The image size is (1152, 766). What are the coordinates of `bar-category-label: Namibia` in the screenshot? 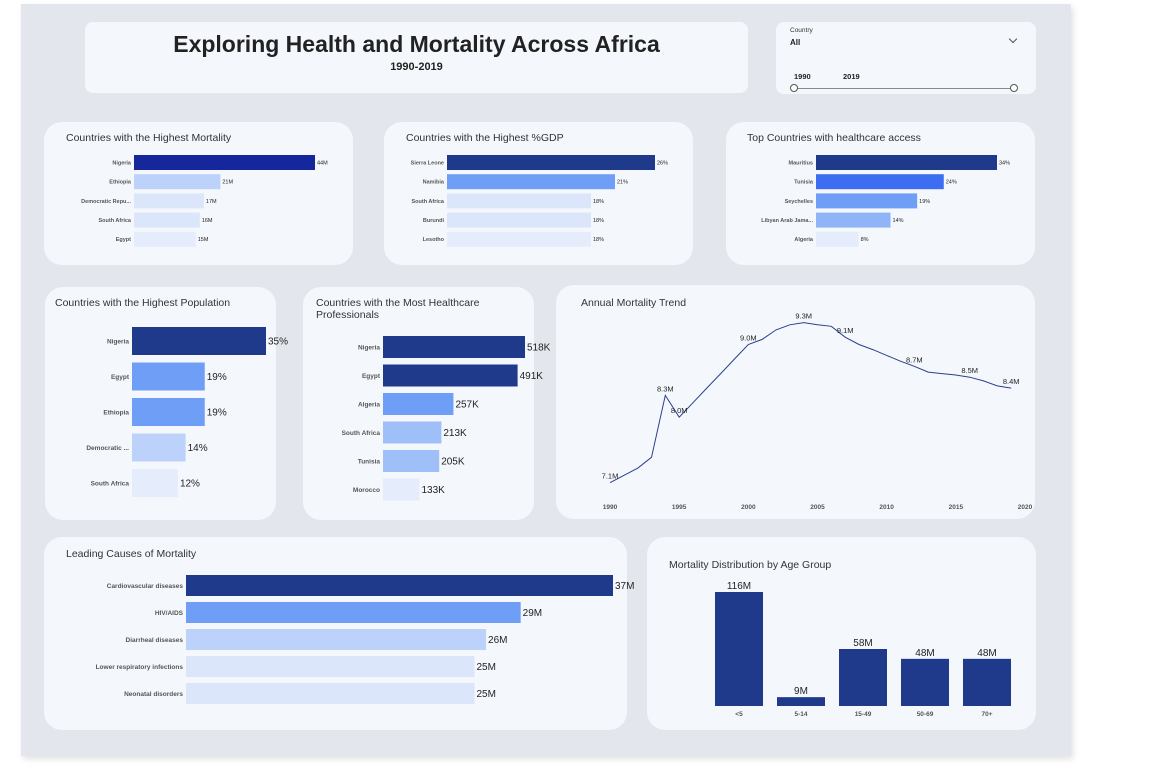 It's located at (434, 183).